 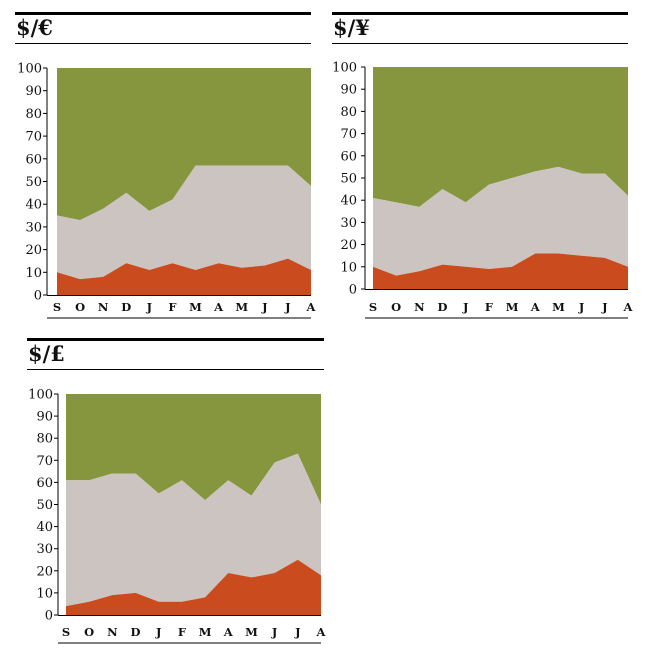 I want to click on chart-title: $/£, so click(x=46, y=353).